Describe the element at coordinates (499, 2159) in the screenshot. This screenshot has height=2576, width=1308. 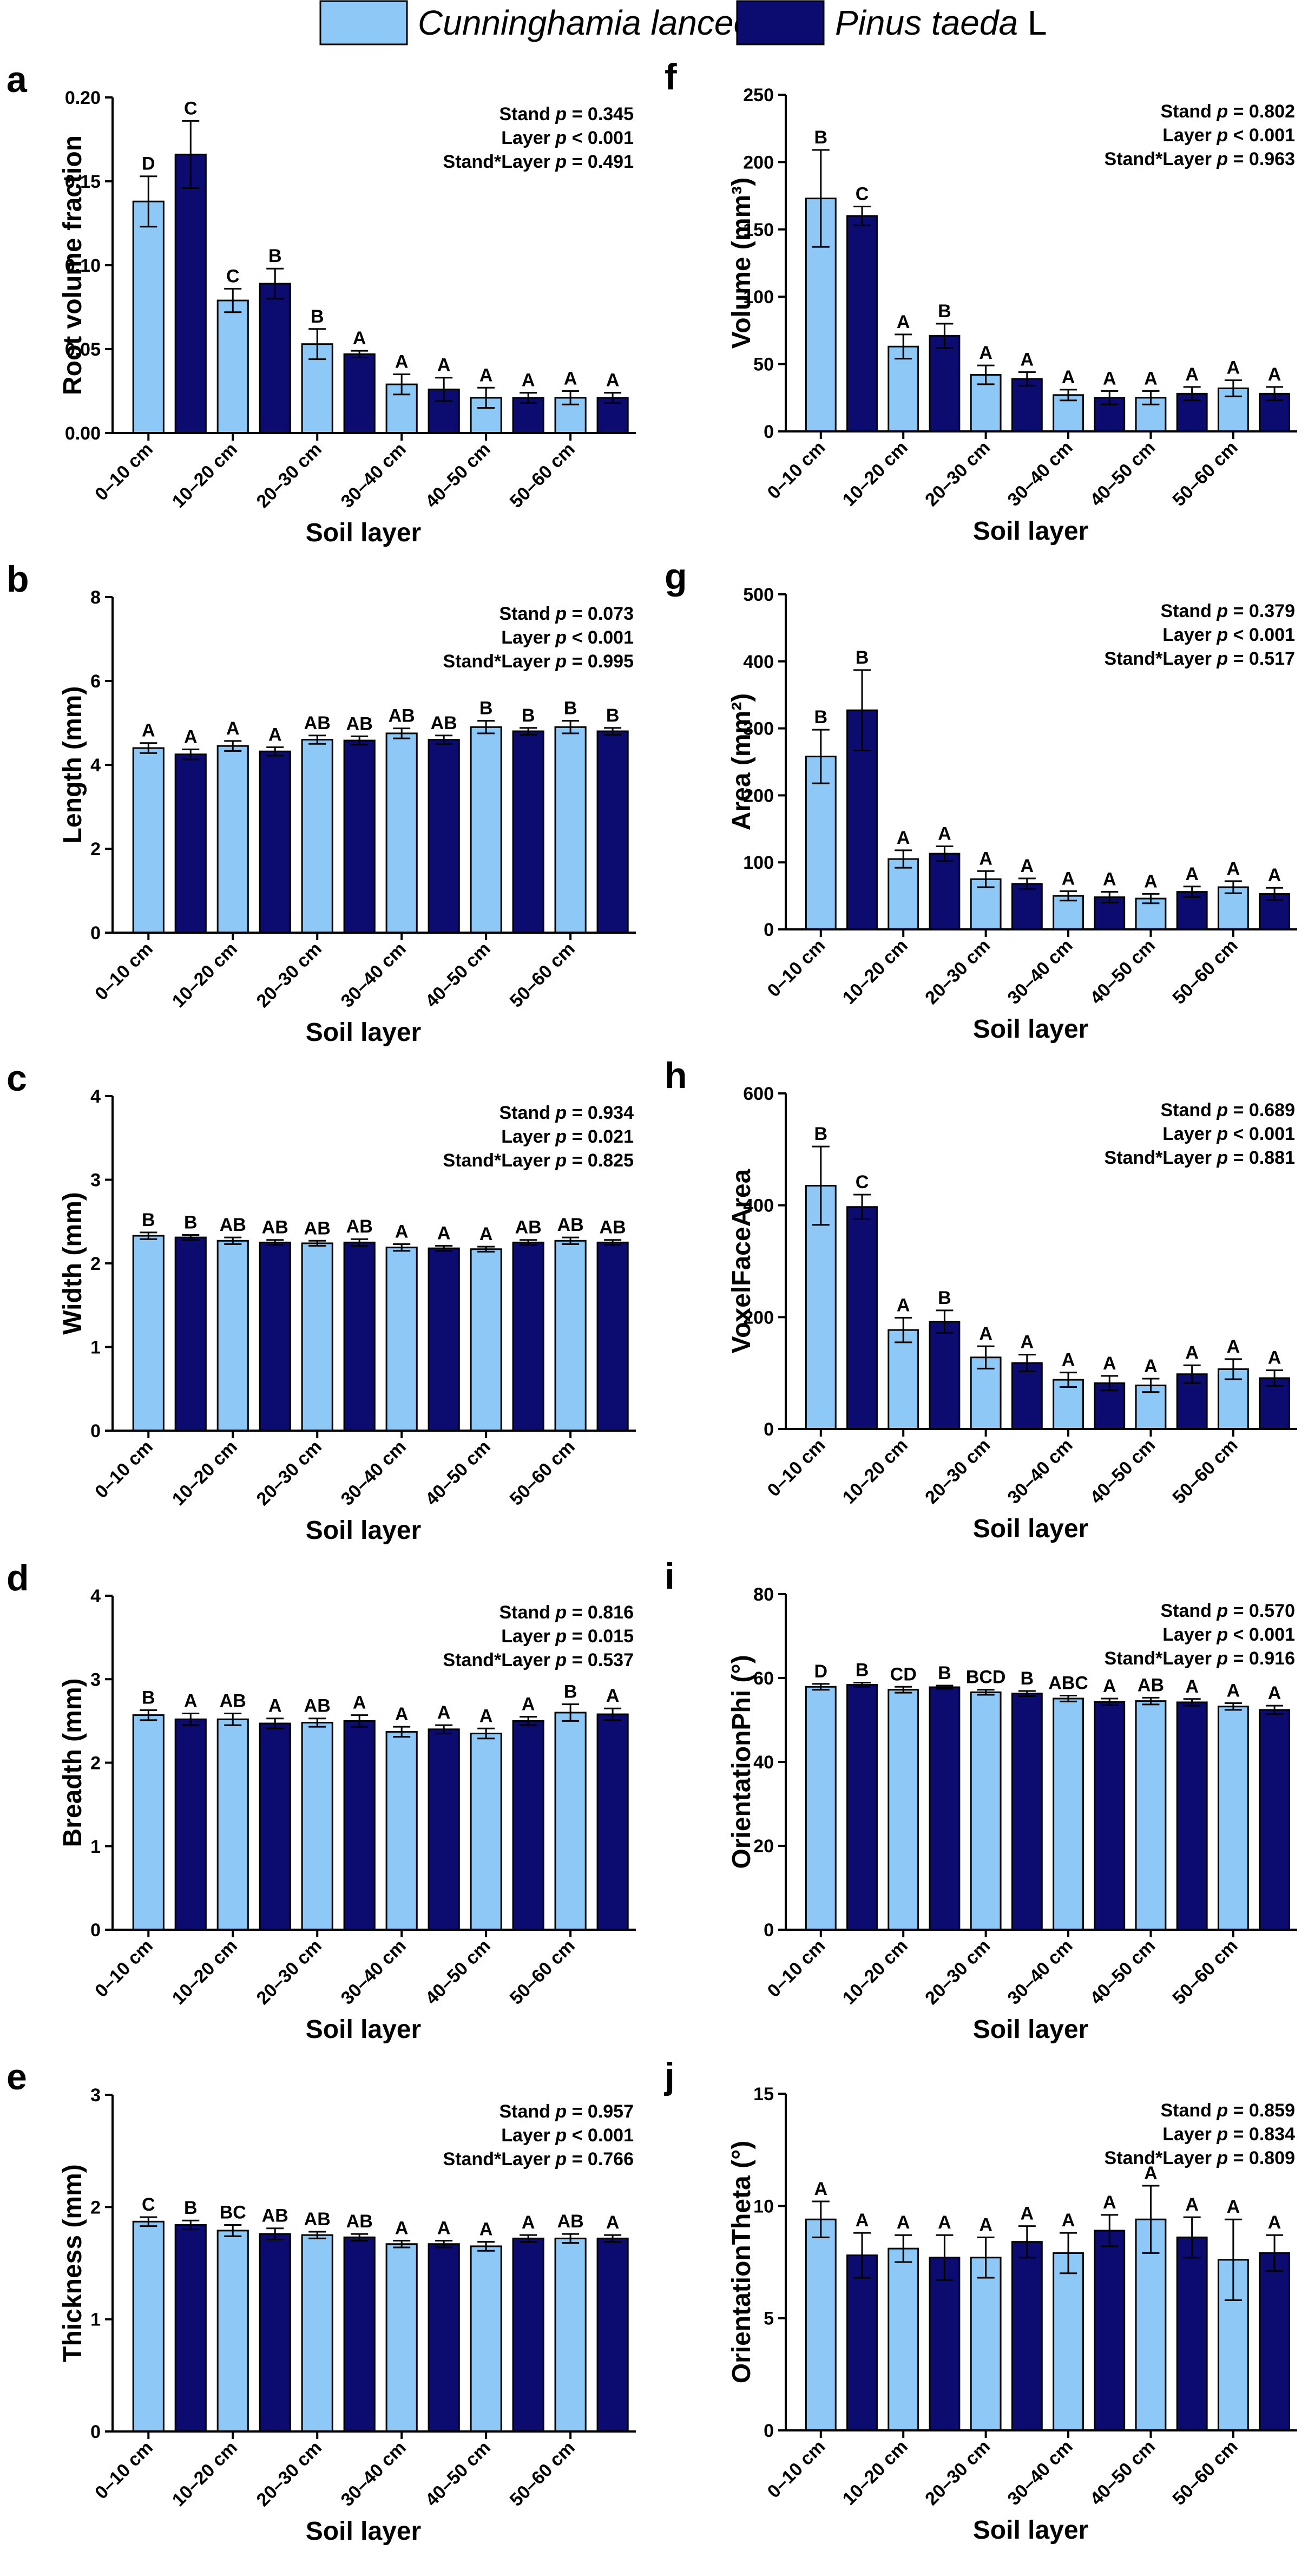
I see `stat-term: Stand*Layer` at that location.